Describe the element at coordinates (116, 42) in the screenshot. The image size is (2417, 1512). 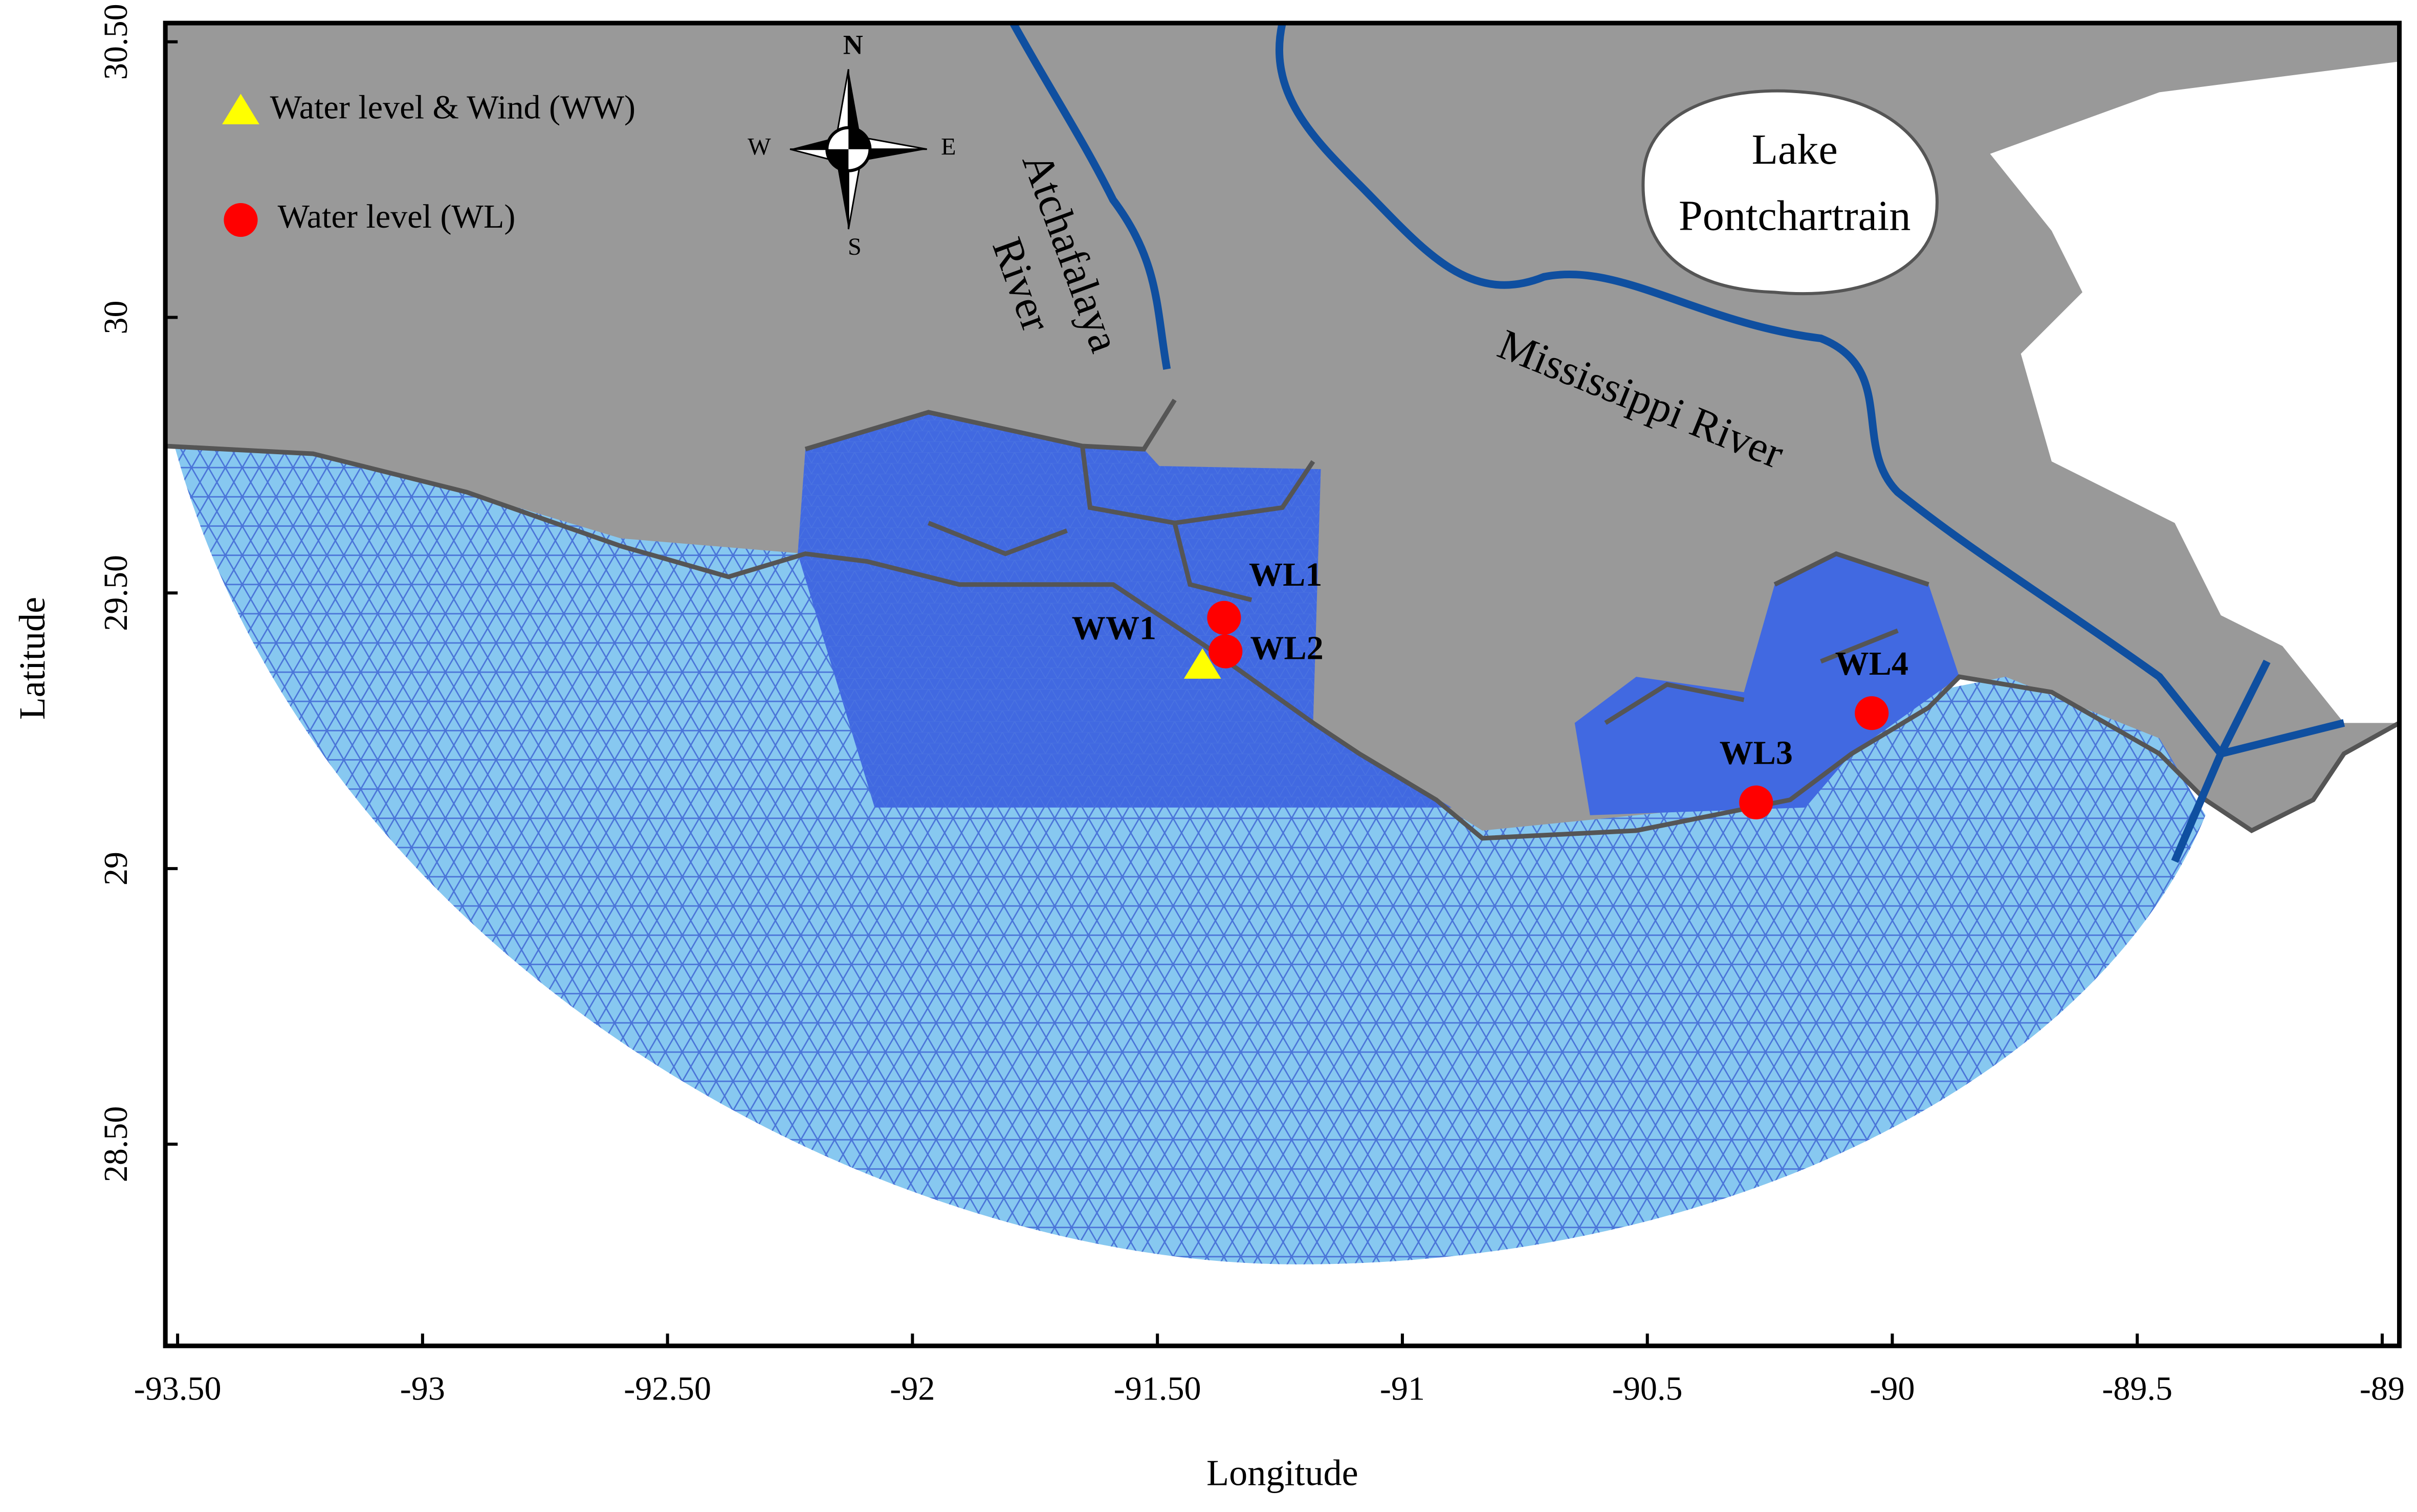
I see `y-tick-label: 30.50` at that location.